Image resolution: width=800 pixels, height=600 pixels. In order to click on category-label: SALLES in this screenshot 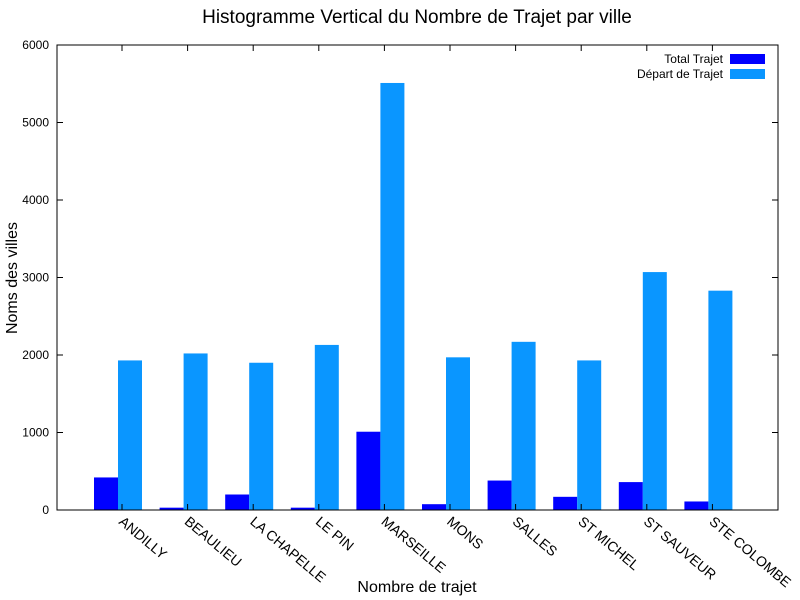, I will do `click(535, 536)`.